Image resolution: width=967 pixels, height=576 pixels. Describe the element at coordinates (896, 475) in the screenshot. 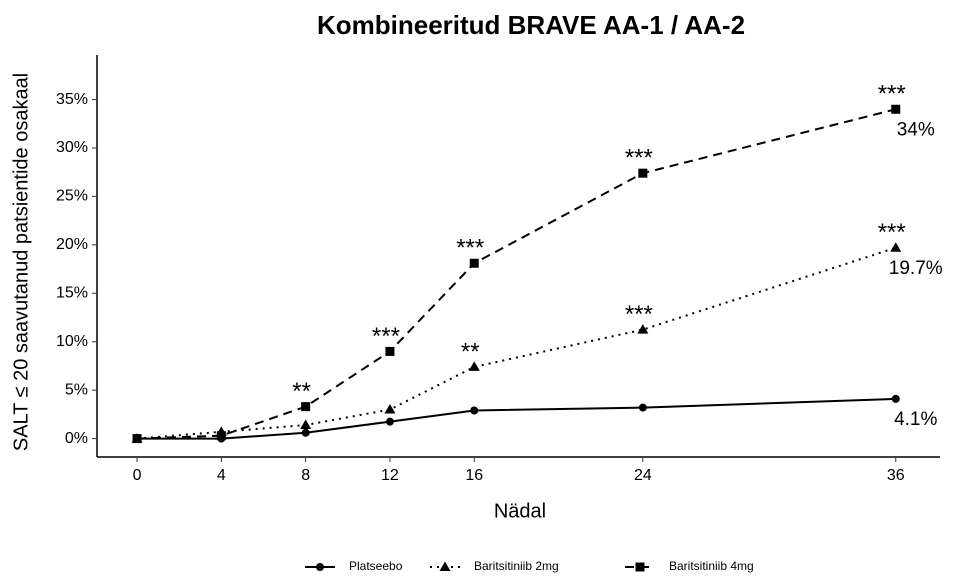

I see `x-tick-label: 36` at that location.